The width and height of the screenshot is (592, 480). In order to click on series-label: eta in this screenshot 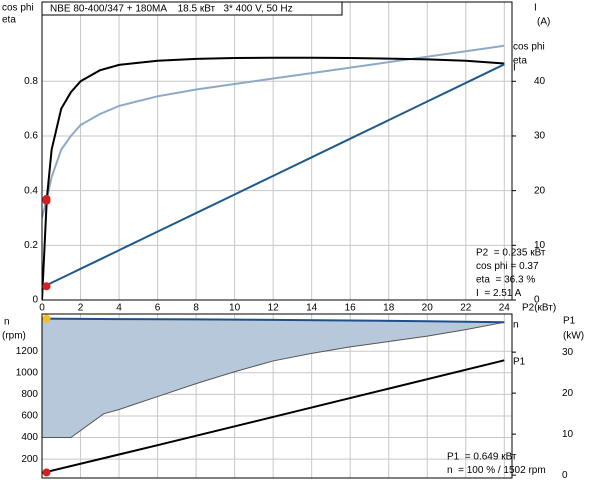, I will do `click(520, 61)`.